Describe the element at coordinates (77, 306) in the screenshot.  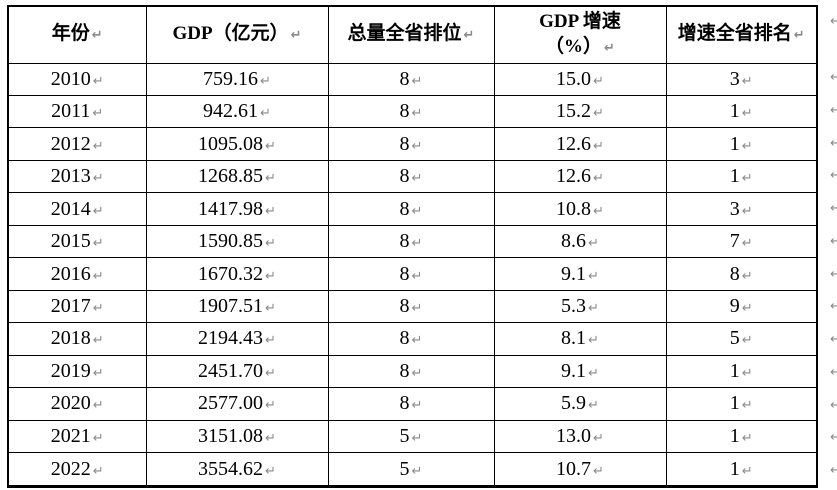
I see `cell-year: 2017 ↵` at that location.